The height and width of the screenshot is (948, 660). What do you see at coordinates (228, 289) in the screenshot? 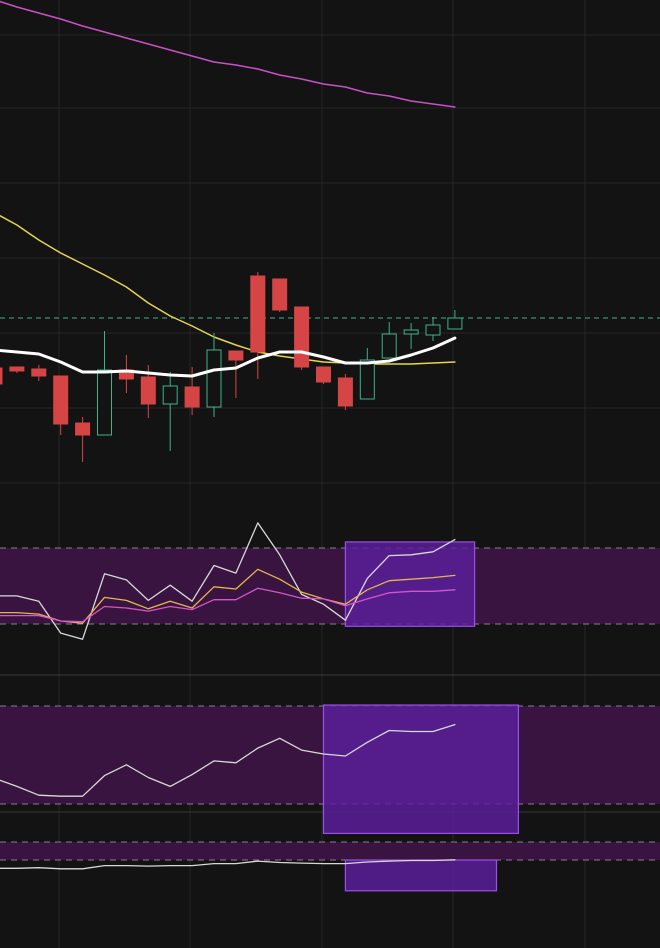
I see `ema-slow-line` at bounding box center [228, 289].